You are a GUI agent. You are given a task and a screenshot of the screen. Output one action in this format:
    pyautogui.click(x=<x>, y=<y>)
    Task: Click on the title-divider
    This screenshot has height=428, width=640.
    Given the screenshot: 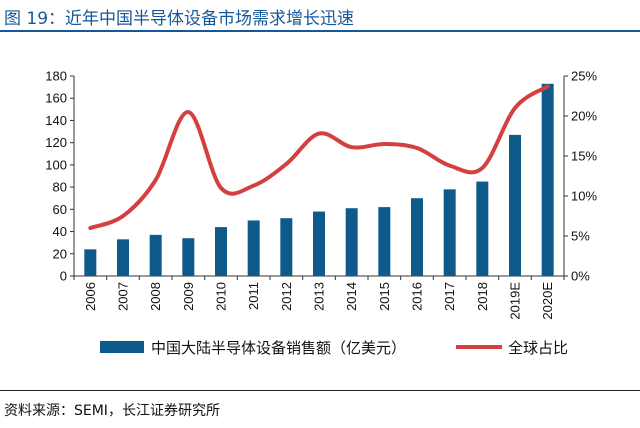 What is the action you would take?
    pyautogui.click(x=320, y=31)
    